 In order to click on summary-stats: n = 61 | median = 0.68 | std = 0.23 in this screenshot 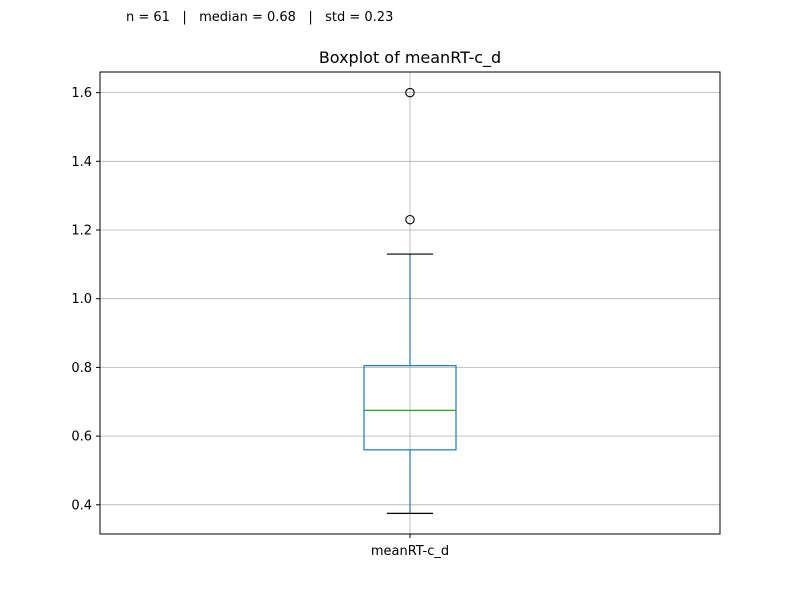, I will do `click(260, 17)`.